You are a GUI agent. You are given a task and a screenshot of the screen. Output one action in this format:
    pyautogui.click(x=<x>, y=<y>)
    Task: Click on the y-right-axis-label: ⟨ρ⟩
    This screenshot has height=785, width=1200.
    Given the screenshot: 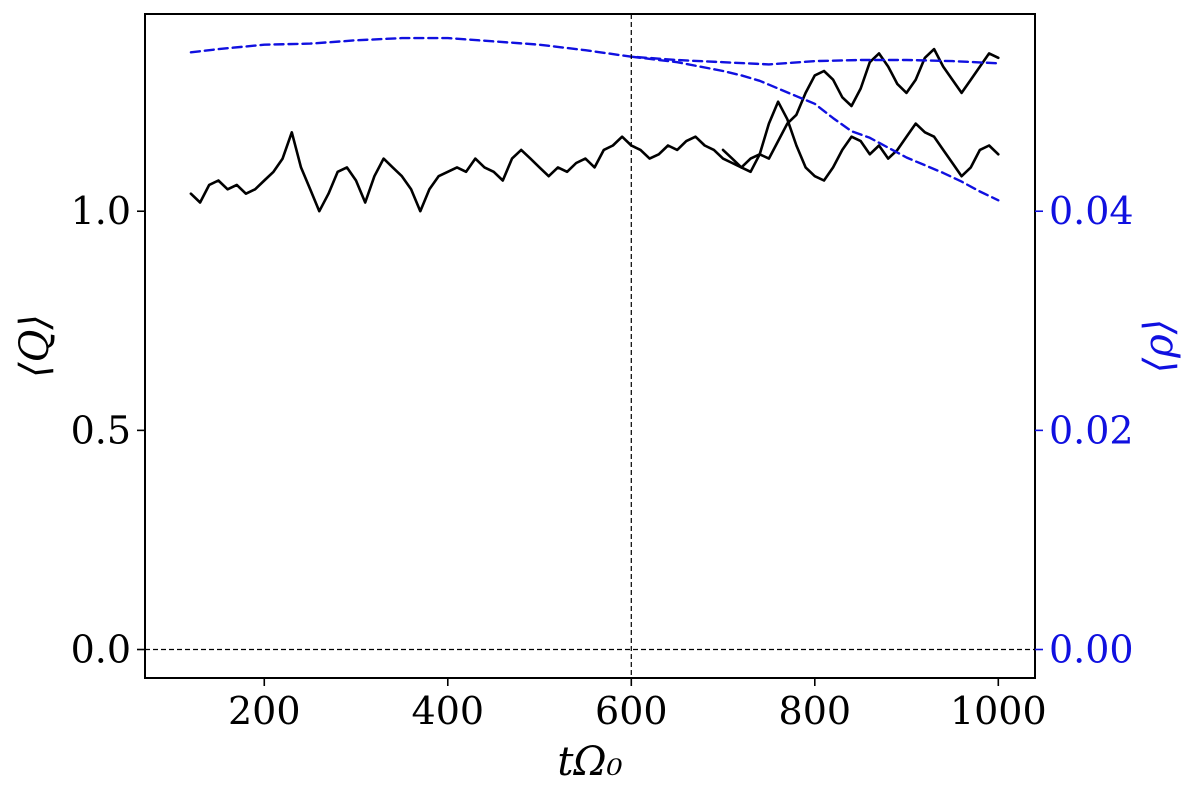 What is the action you would take?
    pyautogui.click(x=1159, y=346)
    